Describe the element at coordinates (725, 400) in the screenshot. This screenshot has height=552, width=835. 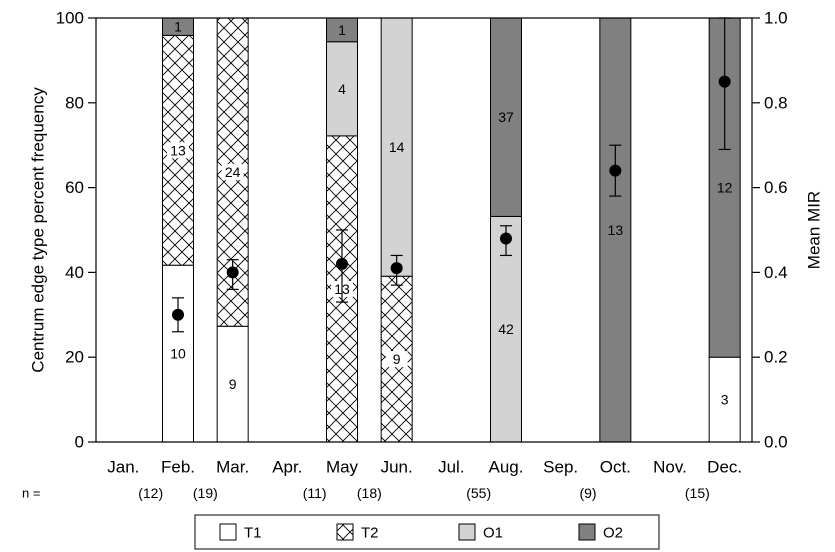
I see `bar-label-t1: 3` at that location.